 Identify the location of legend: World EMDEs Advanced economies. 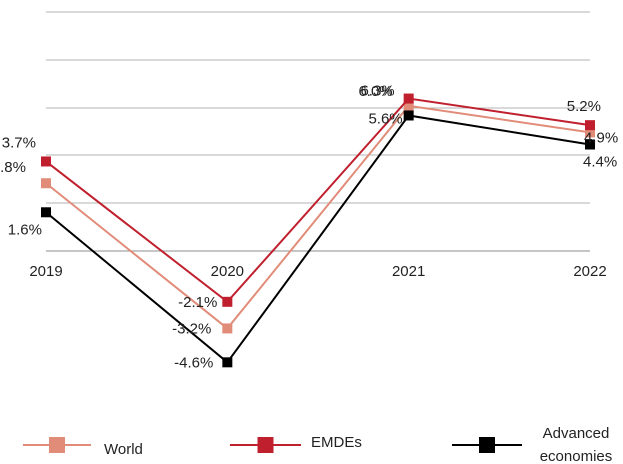
(317, 444).